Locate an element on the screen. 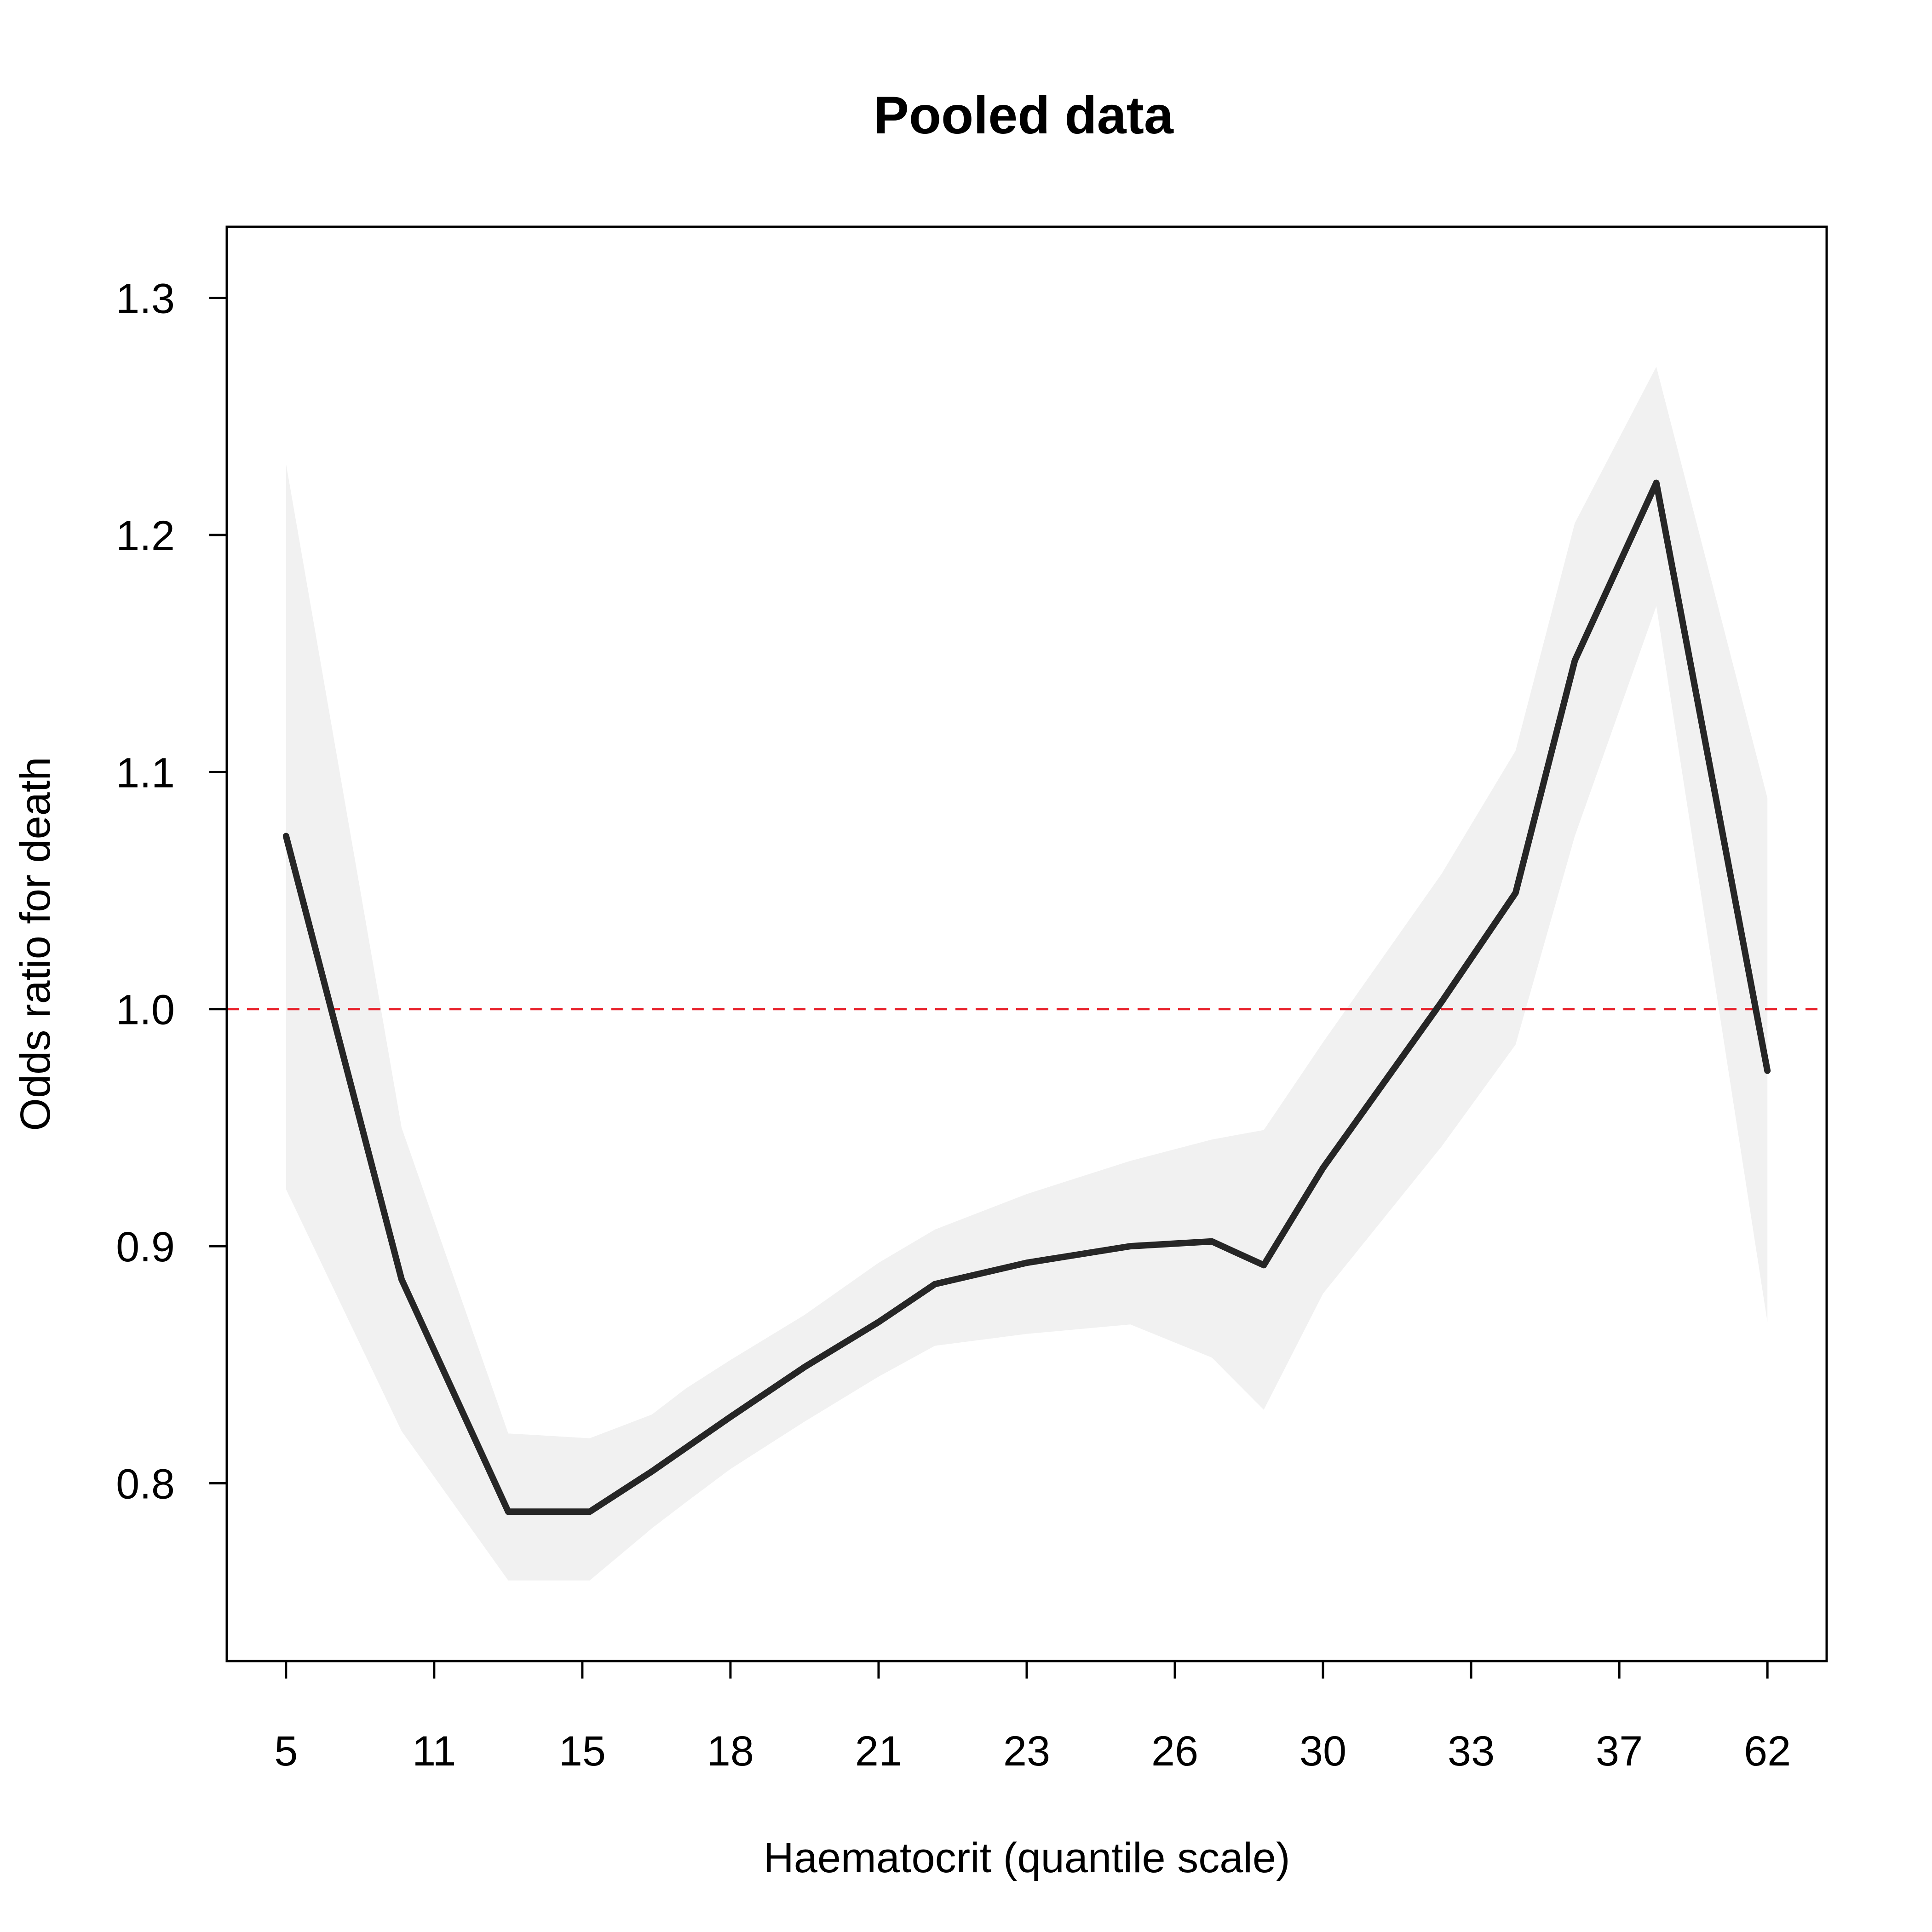 This screenshot has height=1932, width=1932. y-tick-label: 1.1 is located at coordinates (145, 772).